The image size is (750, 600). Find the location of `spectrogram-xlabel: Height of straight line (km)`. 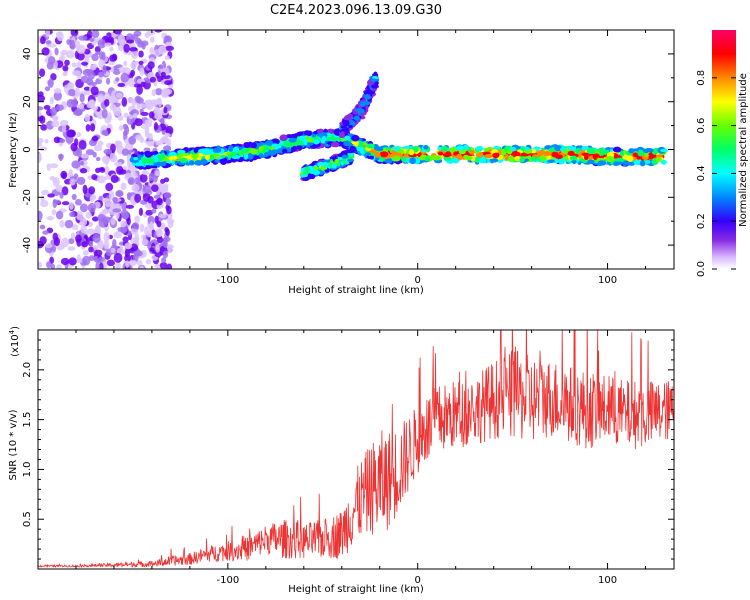

spectrogram-xlabel: Height of straight line (km) is located at coordinates (356, 290).